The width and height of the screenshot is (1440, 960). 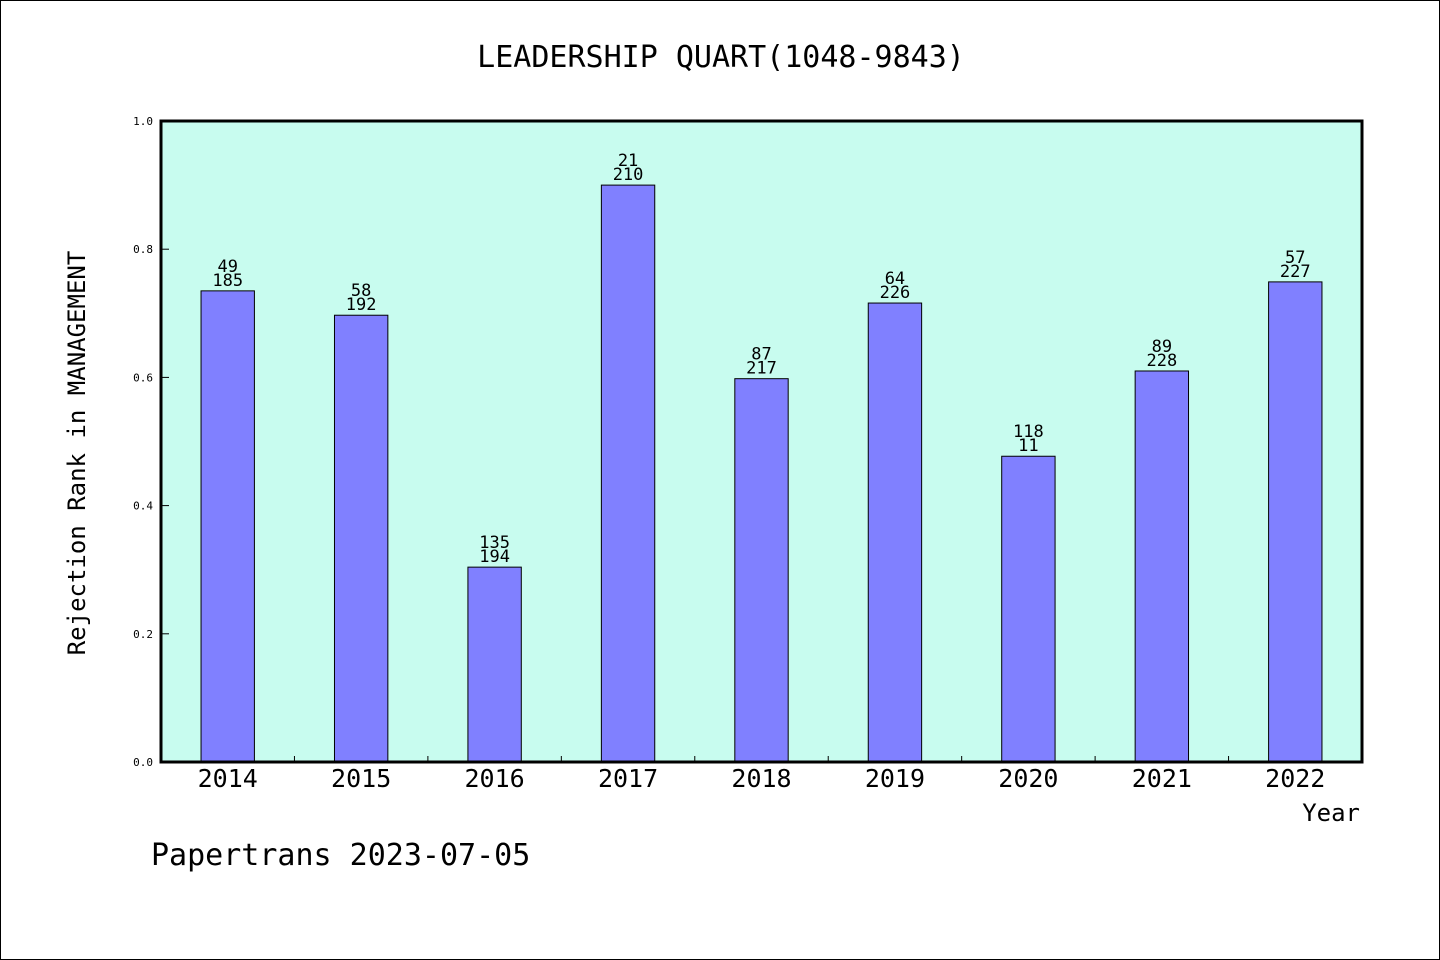 I want to click on x-tick-label-2019: 2019, so click(x=895, y=778).